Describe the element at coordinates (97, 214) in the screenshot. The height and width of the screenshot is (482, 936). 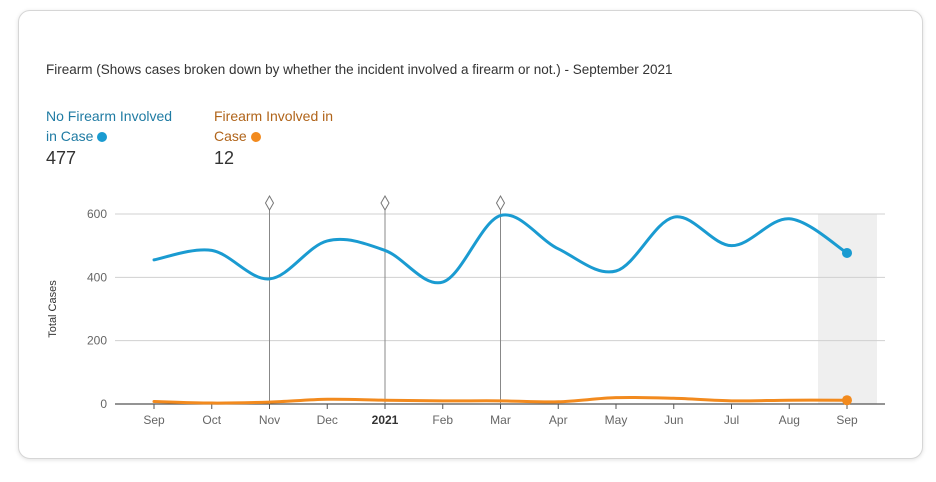
I see `y-tick-label: 600` at that location.